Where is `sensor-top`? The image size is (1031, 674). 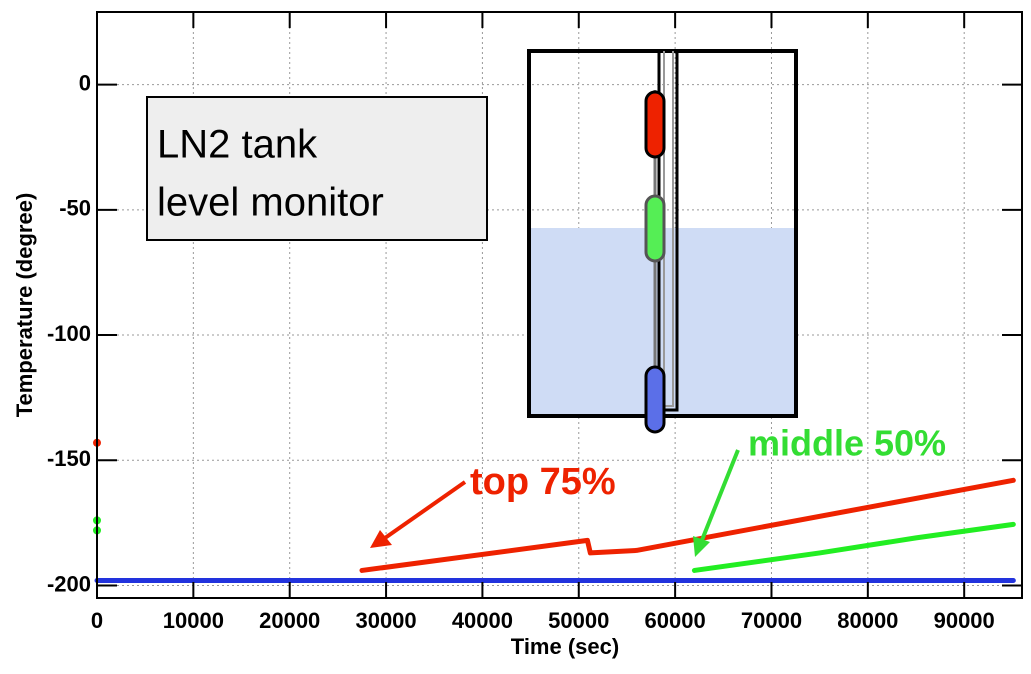 sensor-top is located at coordinates (655, 124).